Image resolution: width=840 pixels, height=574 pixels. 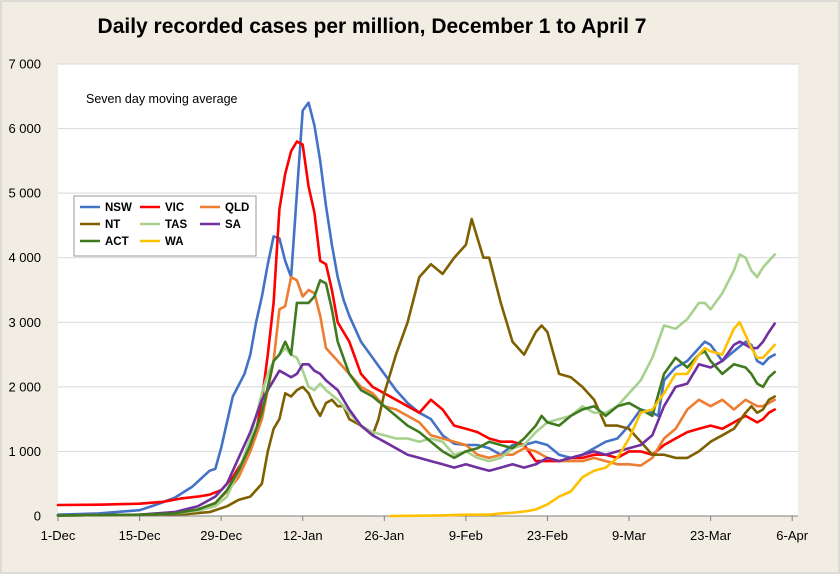 I want to click on y-tick-label: 0, so click(x=37, y=516).